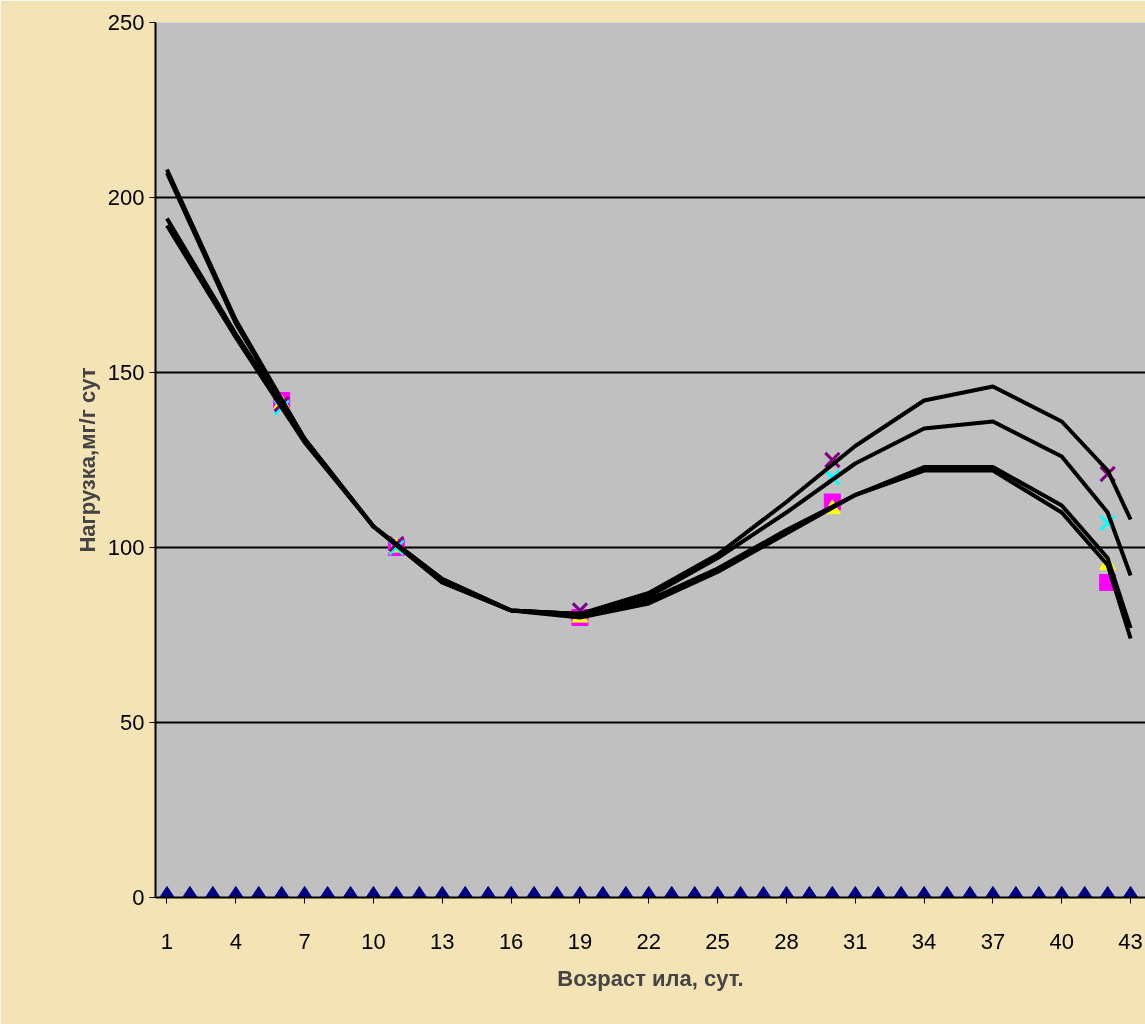 The width and height of the screenshot is (1145, 1024). Describe the element at coordinates (304, 941) in the screenshot. I see `x-tick-label: 7` at that location.